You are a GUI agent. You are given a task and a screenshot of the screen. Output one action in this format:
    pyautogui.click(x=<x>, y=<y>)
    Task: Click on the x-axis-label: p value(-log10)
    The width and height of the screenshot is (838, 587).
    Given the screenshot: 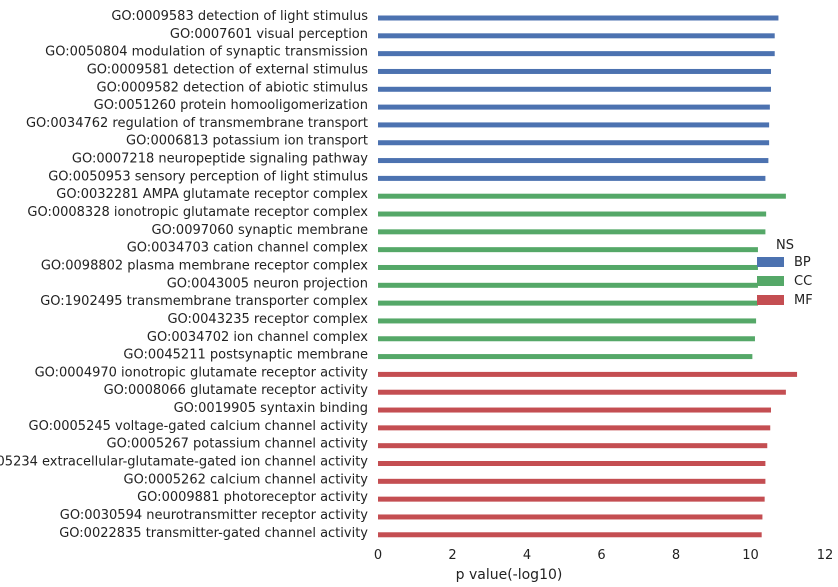 What is the action you would take?
    pyautogui.click(x=509, y=575)
    